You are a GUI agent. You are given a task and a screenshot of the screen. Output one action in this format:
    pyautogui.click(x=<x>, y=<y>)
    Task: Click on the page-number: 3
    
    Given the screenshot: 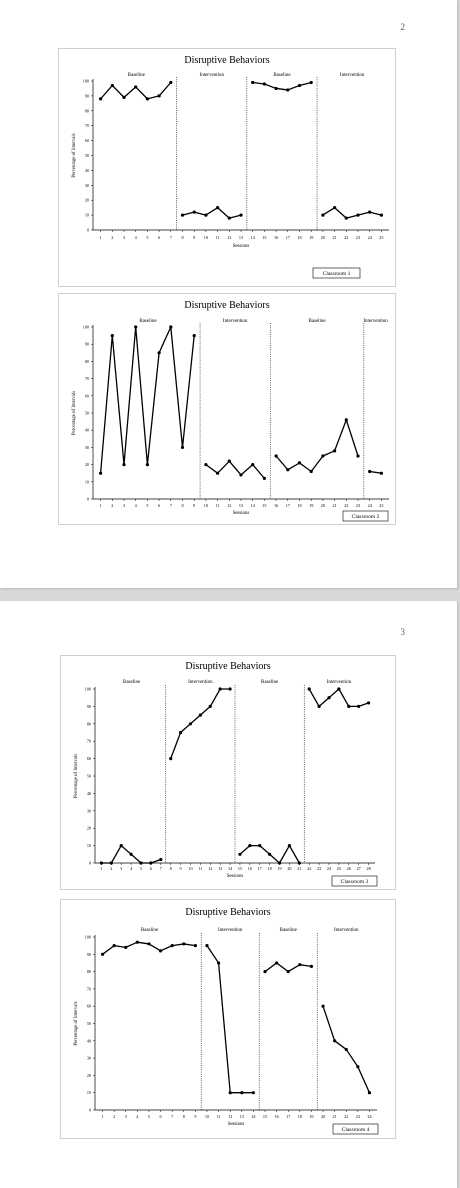 What is the action you would take?
    pyautogui.click(x=403, y=632)
    